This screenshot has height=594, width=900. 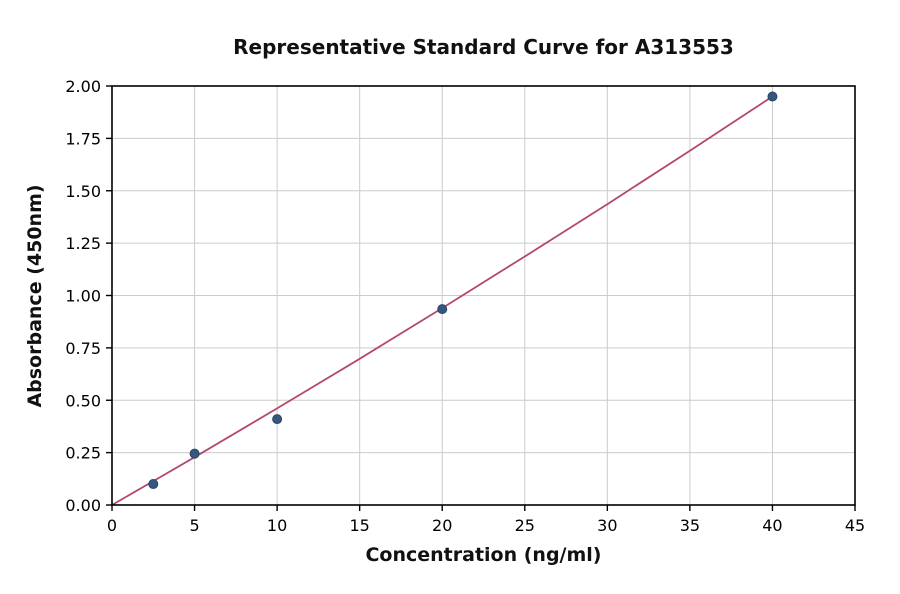 I want to click on y-tick-label: 1.25, so click(x=83, y=243).